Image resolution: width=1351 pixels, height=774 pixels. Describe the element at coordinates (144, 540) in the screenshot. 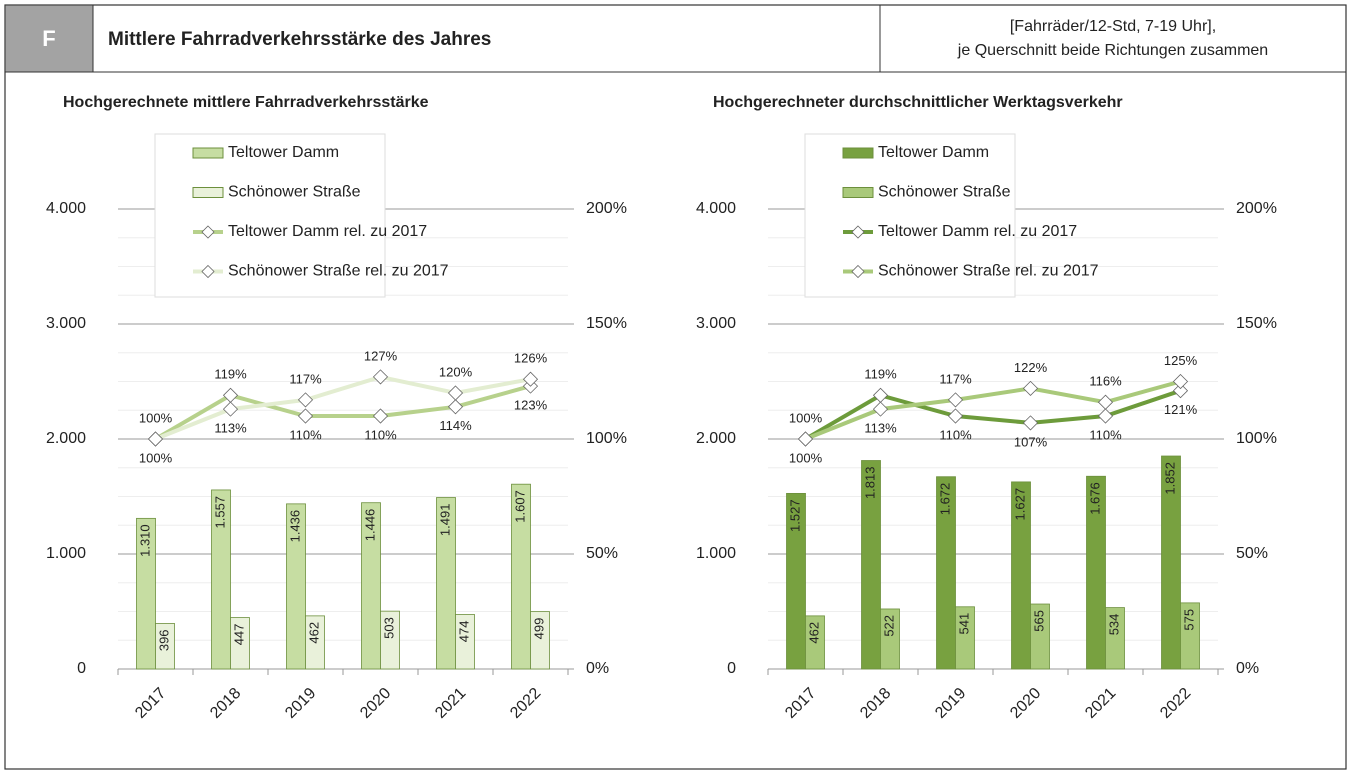

I see `bar-label: 1.310` at that location.